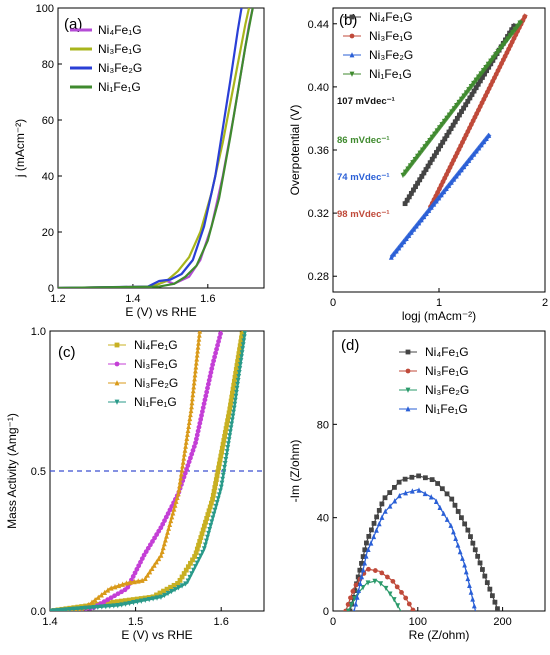 This screenshot has width=550, height=655. Describe the element at coordinates (48, 65) in the screenshot. I see `chart-0-y-tick-label: 80` at that location.